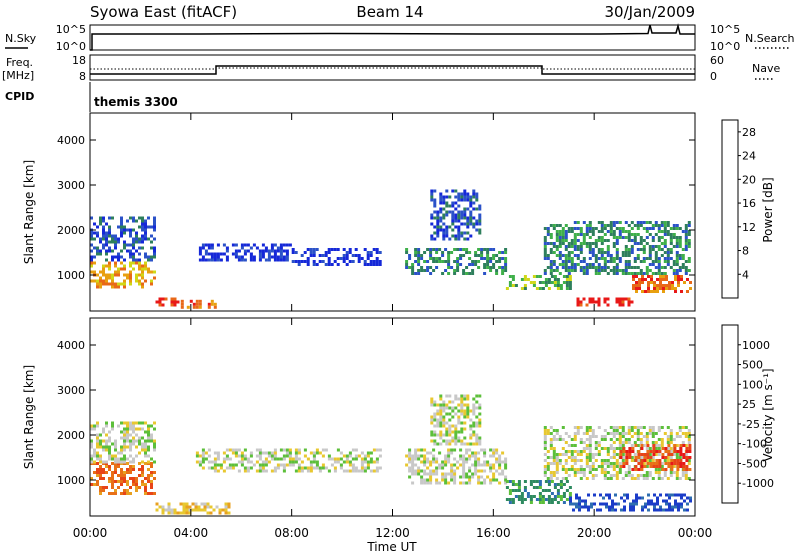 The height and width of the screenshot is (554, 800). I want to click on velocity-ytick-label: 2000, so click(71, 435).